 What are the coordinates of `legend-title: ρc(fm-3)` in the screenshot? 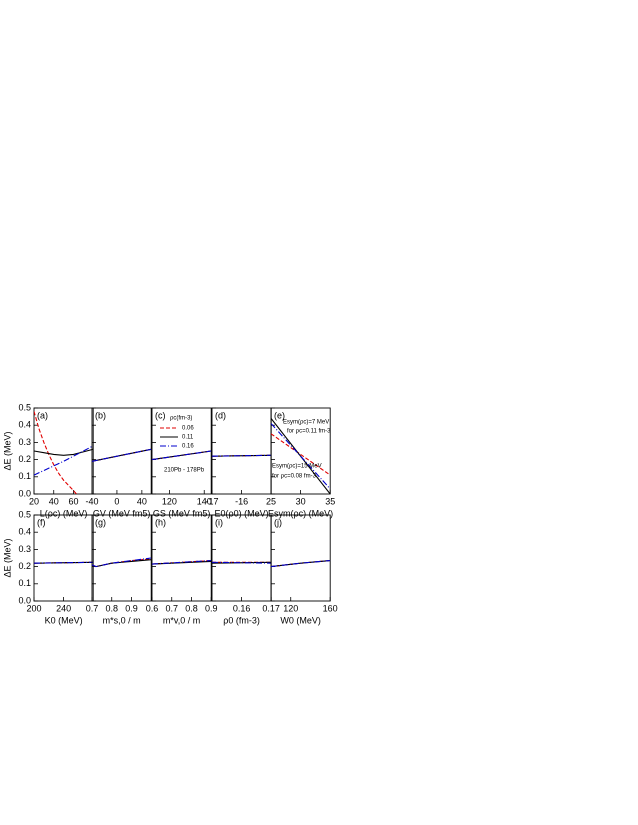 It's located at (181, 419).